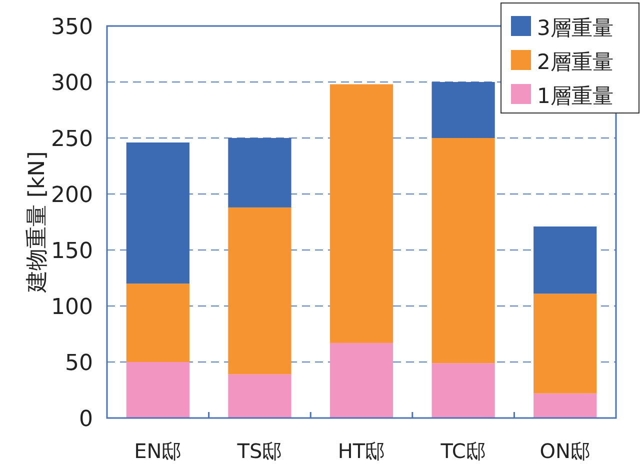 The width and height of the screenshot is (642, 464). I want to click on y-tick-label: 100, so click(72, 307).